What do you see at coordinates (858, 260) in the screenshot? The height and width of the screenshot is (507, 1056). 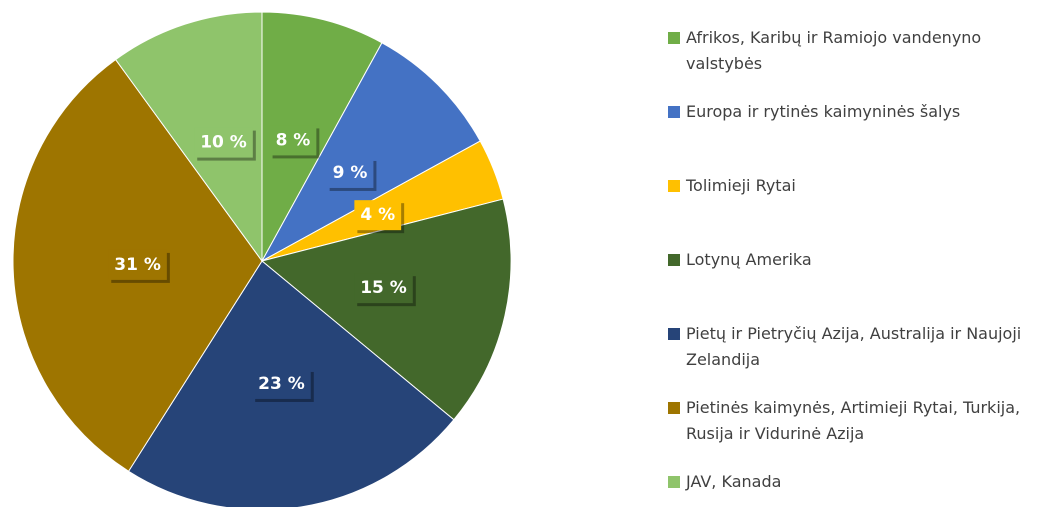 I see `legend-item: Lotynų Amerika` at bounding box center [858, 260].